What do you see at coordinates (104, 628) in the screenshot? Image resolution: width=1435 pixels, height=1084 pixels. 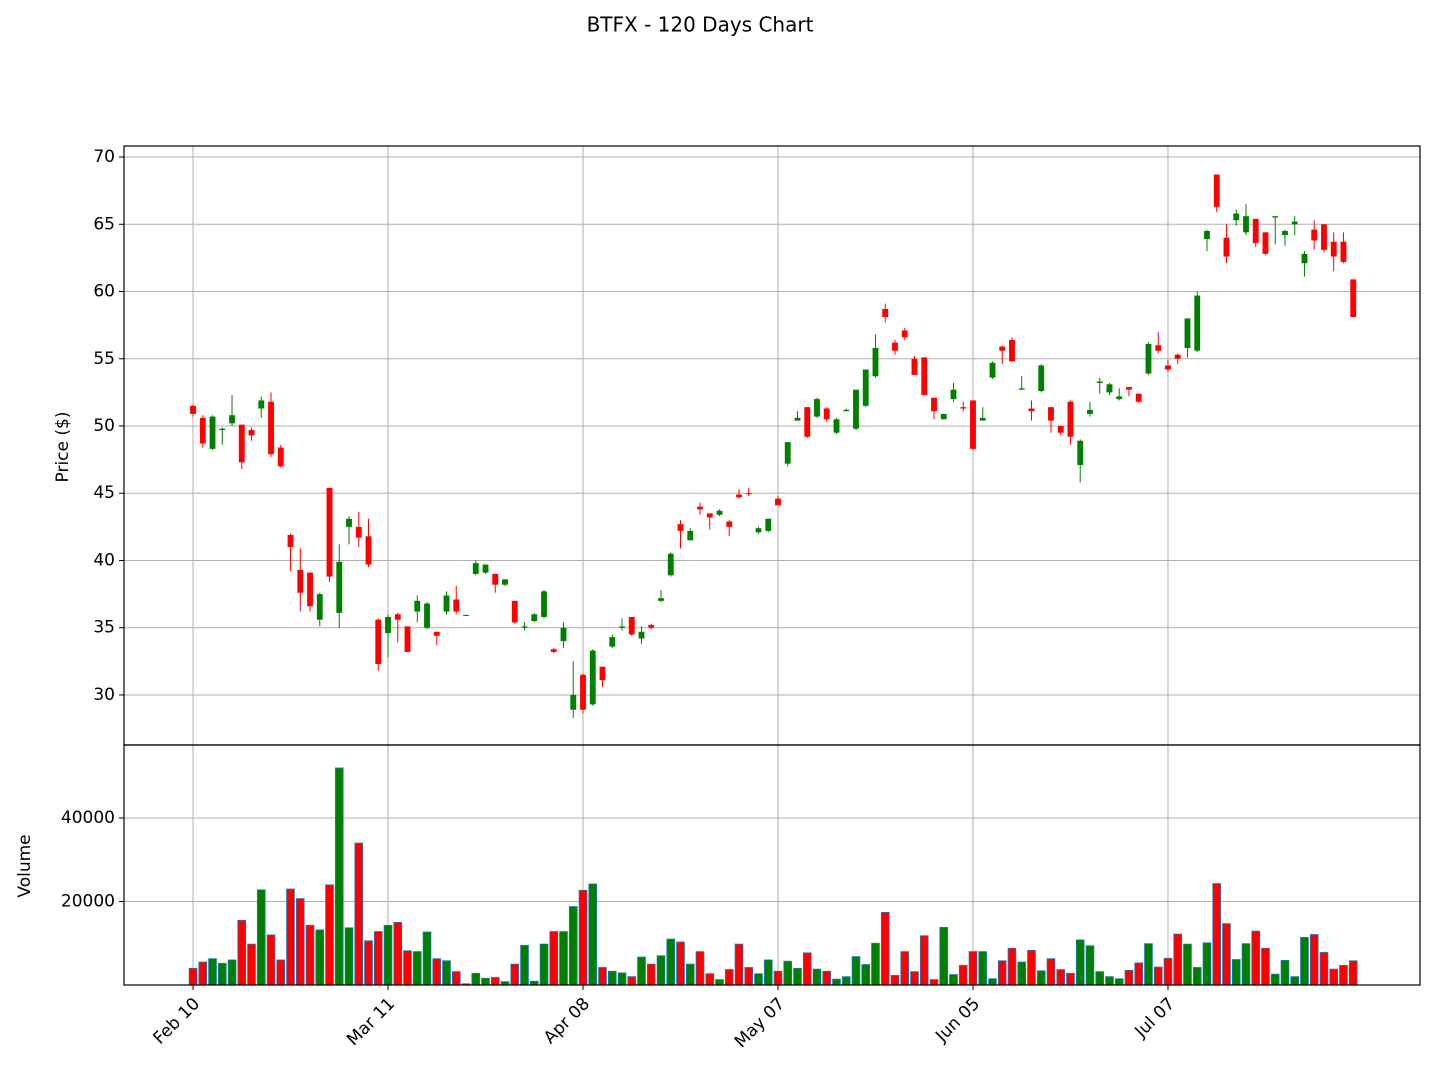 I see `y-tick-label: 35` at bounding box center [104, 628].